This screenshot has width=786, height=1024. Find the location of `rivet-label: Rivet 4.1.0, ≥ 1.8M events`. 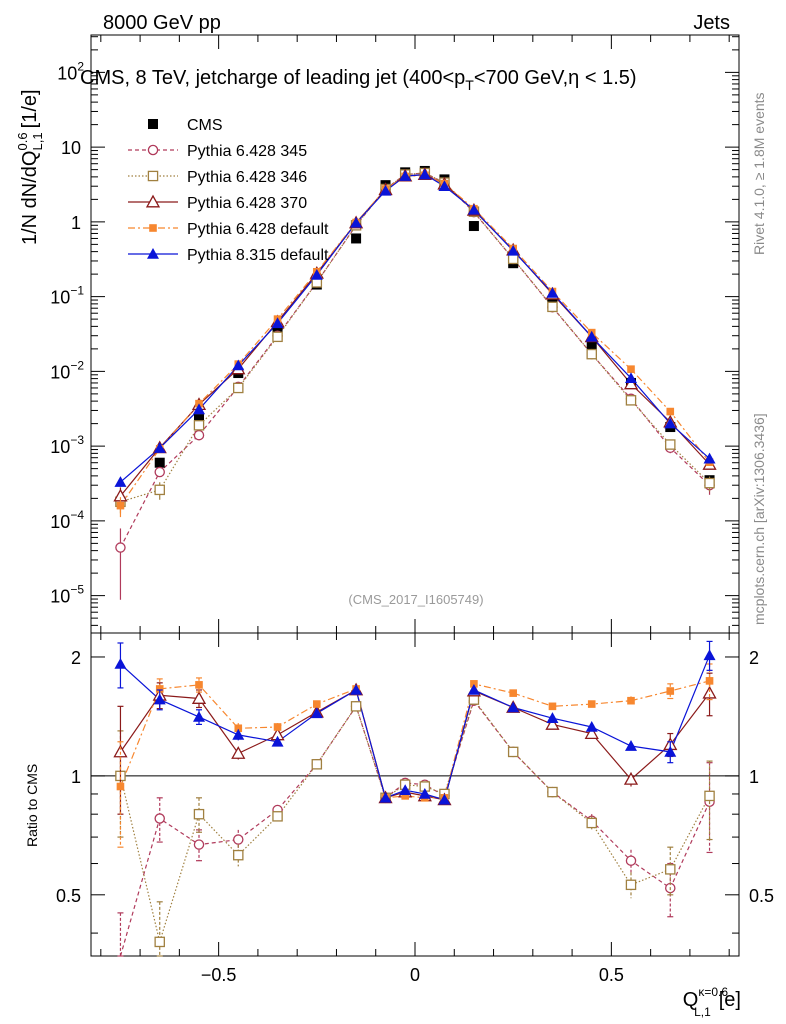

rivet-label: Rivet 4.1.0, ≥ 1.8M events is located at coordinates (759, 173).